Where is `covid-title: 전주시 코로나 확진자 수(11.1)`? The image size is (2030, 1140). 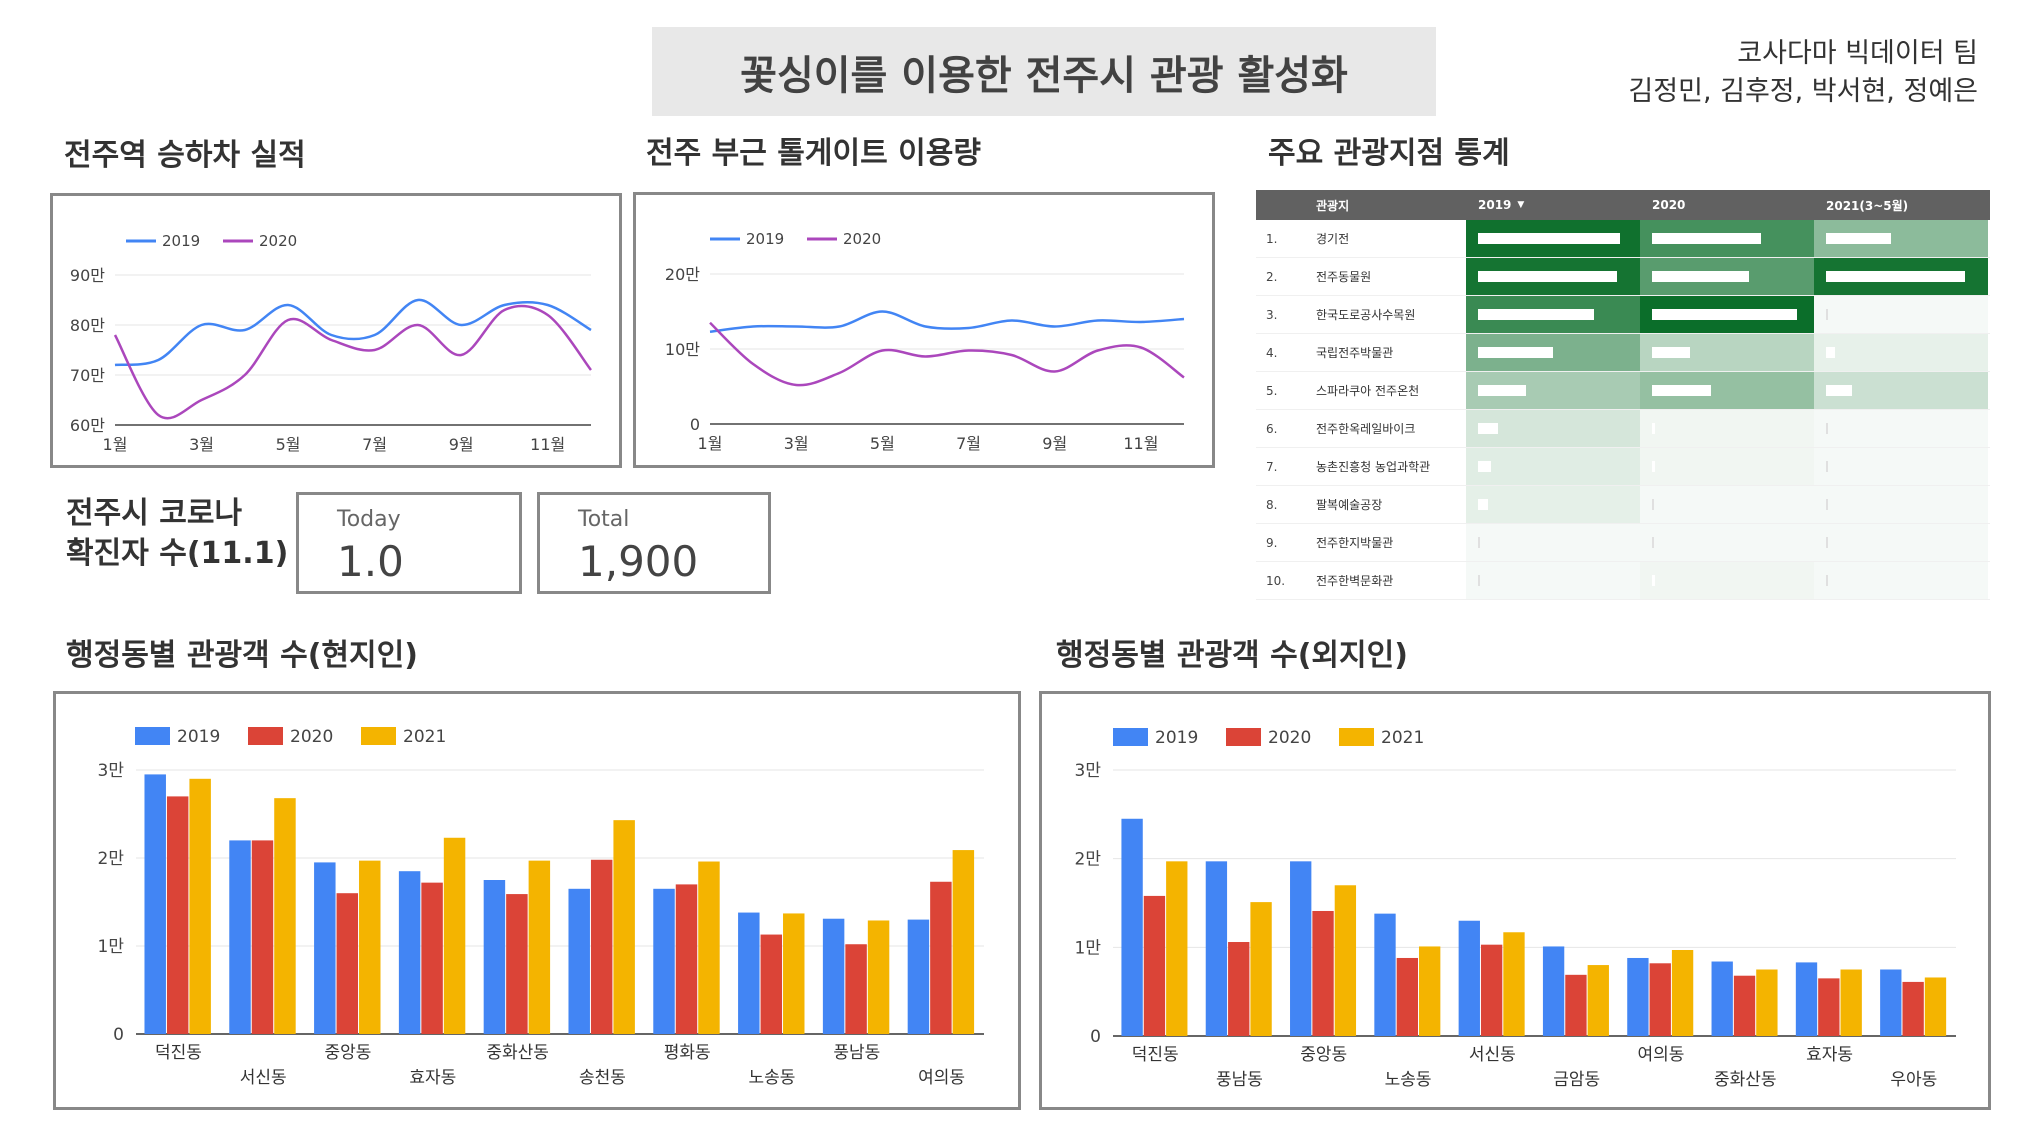
covid-title: 전주시 코로나 확진자 수(11.1) is located at coordinates (177, 534).